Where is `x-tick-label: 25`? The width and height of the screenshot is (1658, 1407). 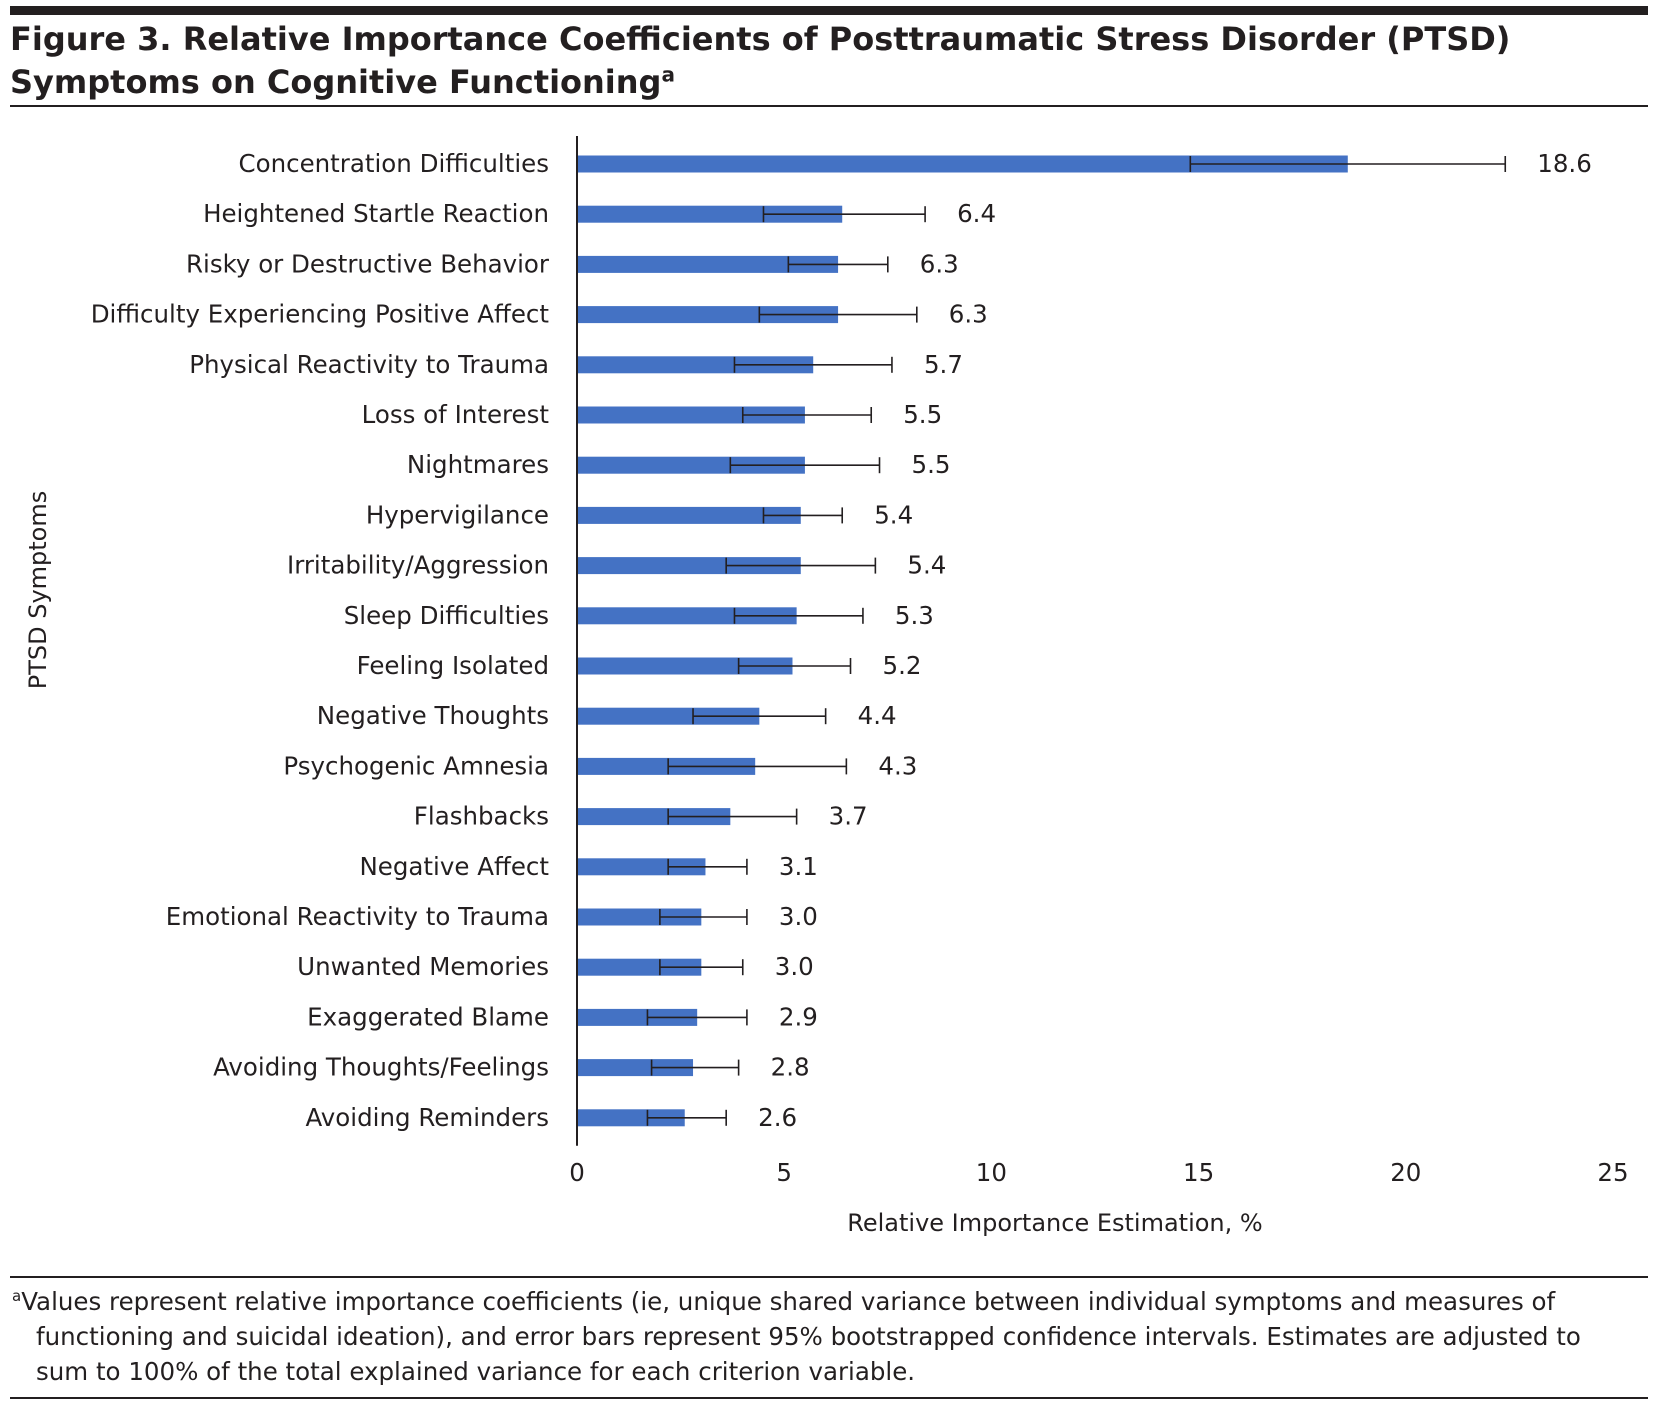 x-tick-label: 25 is located at coordinates (1612, 1172).